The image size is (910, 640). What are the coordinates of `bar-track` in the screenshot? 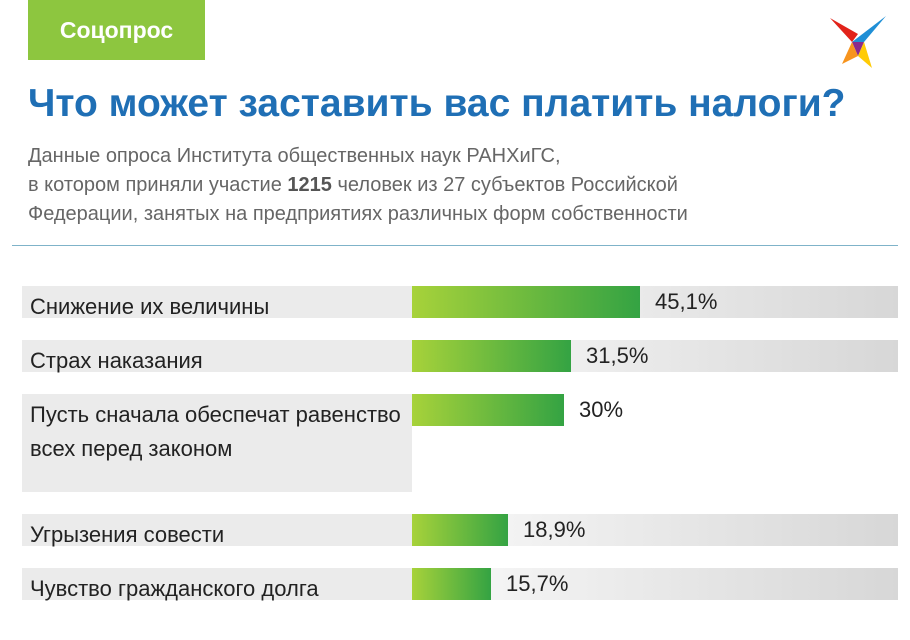 It's located at (655, 584).